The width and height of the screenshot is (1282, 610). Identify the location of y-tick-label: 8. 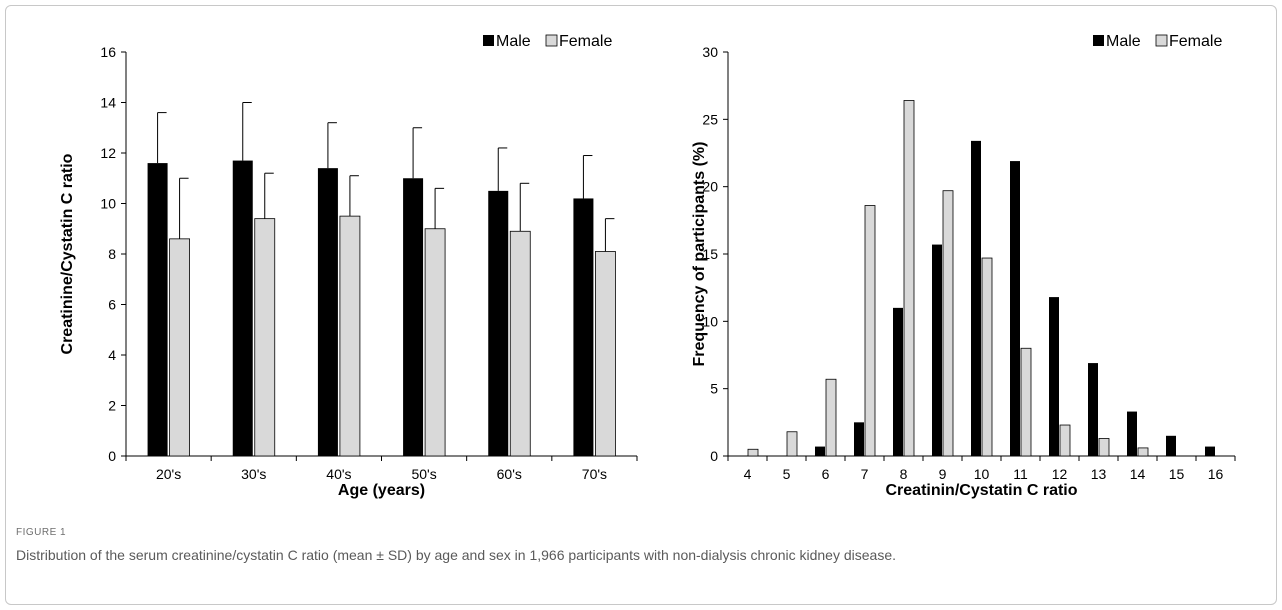
(112, 254).